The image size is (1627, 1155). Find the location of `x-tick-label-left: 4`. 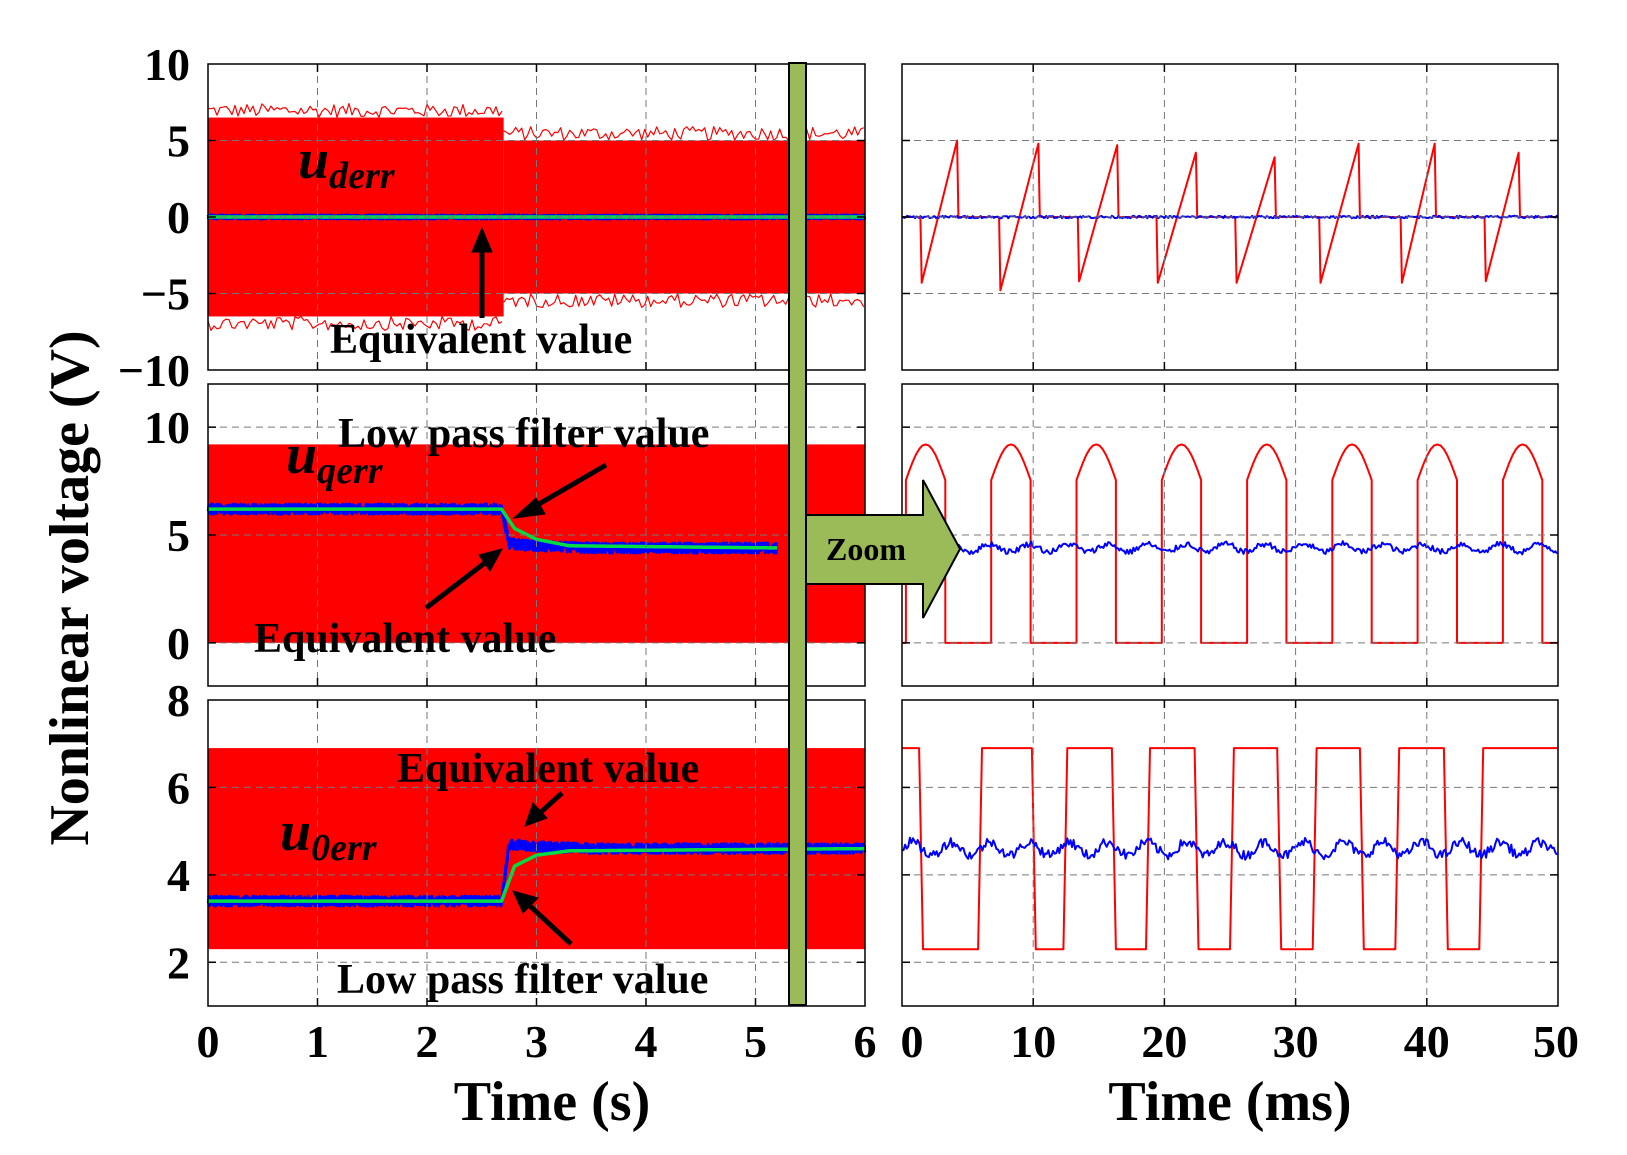

x-tick-label-left: 4 is located at coordinates (646, 1041).